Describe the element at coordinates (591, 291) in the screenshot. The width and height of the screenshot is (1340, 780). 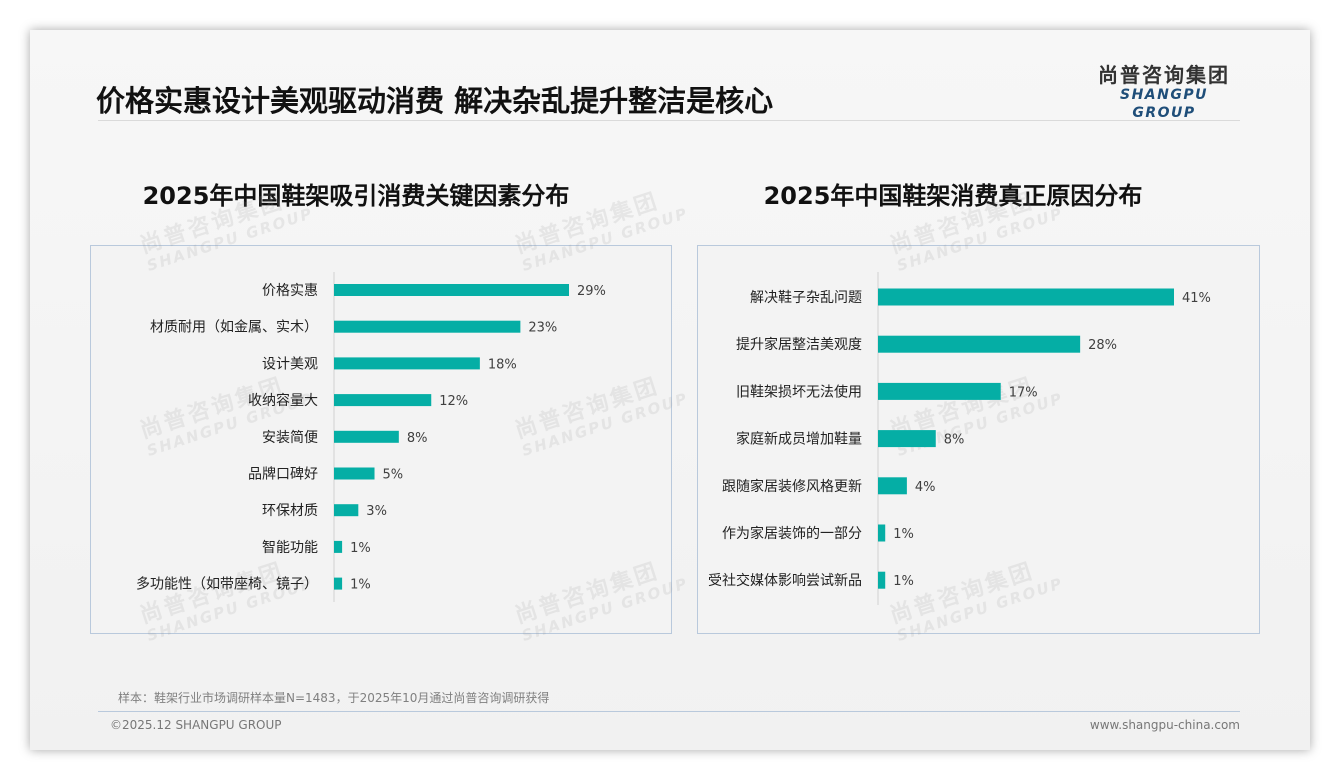
I see `value-label: 29%` at that location.